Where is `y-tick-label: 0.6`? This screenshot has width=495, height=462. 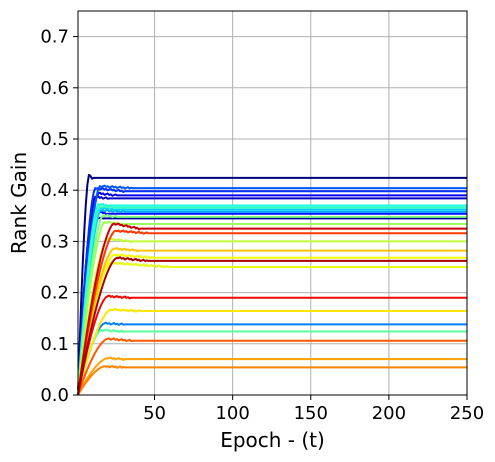
y-tick-label: 0.6 is located at coordinates (54, 88).